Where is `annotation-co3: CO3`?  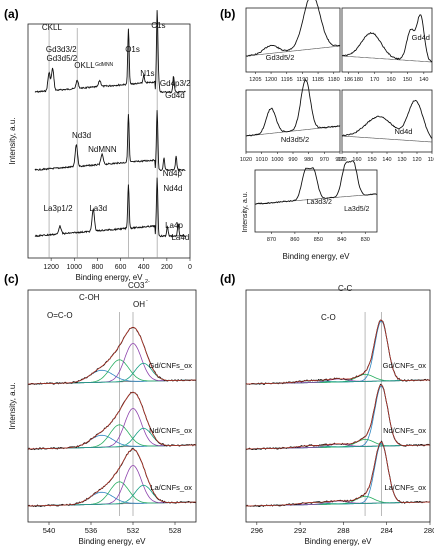
annotation-co3: CO3 is located at coordinates (136, 285).